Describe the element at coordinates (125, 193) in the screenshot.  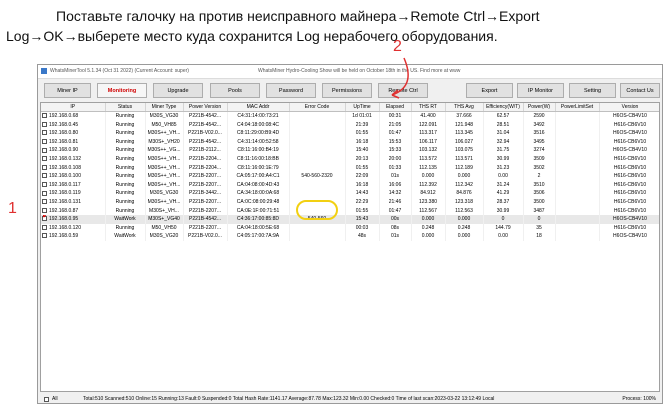
I see `table-cell: Running` at that location.